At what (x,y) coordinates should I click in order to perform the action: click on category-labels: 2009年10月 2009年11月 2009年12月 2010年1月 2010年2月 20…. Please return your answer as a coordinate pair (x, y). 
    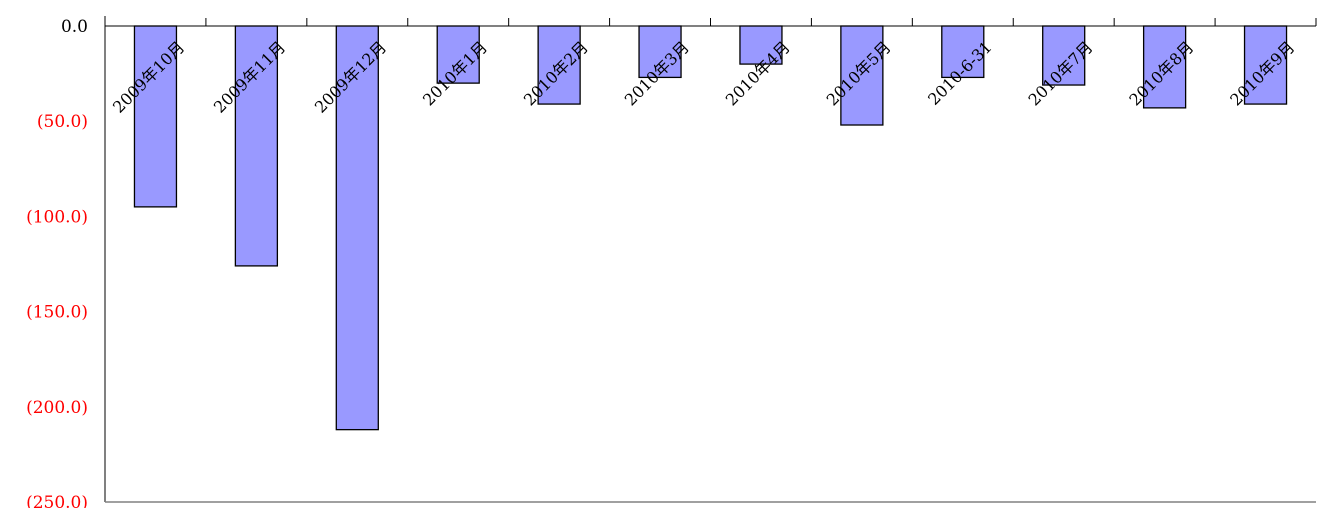
    Looking at the image, I should click on (703, 76).